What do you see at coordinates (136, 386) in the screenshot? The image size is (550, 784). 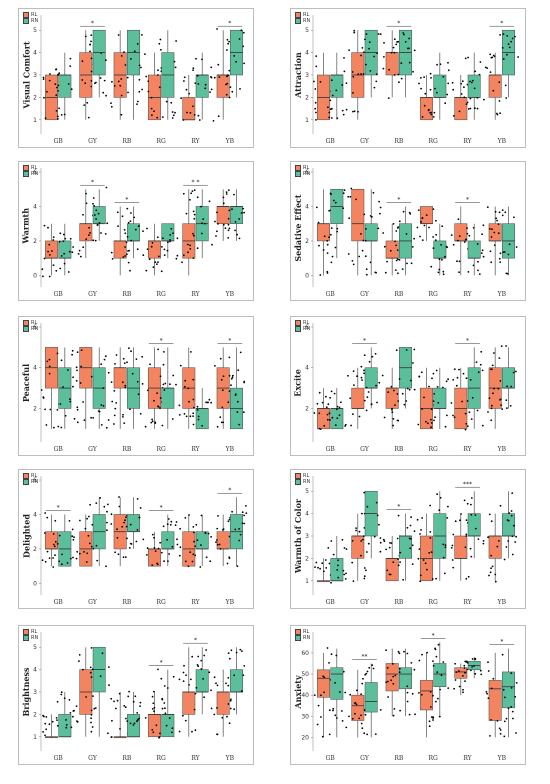 I see `chart-panel: RL RN Peaceful 2 4 6 GB GY RB RG RY YB * *` at bounding box center [136, 386].